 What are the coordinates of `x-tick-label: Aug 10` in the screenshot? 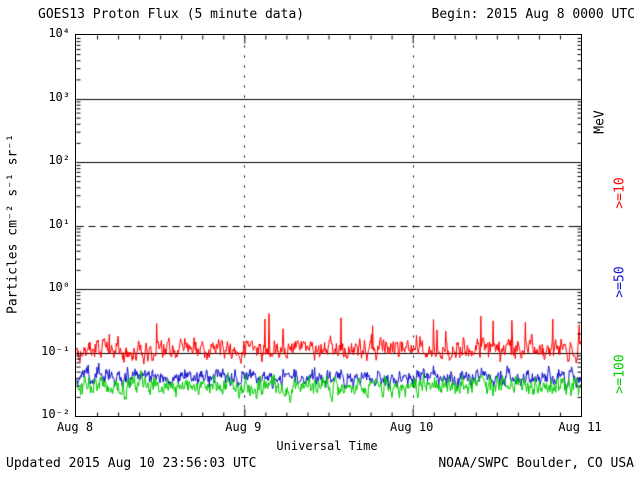 It's located at (411, 427).